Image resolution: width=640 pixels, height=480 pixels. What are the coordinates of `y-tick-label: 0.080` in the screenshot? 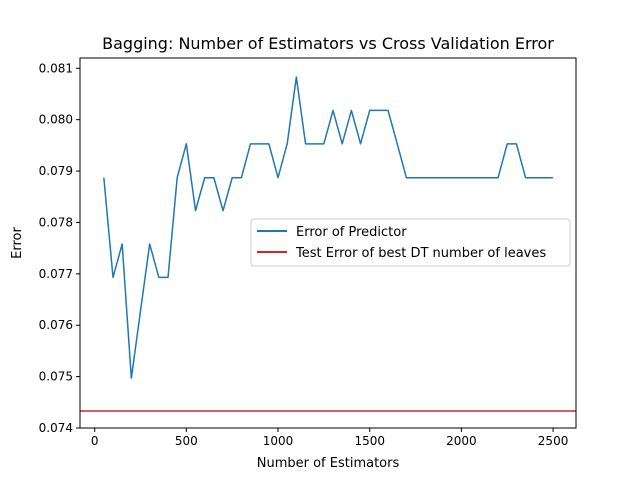 It's located at (56, 120).